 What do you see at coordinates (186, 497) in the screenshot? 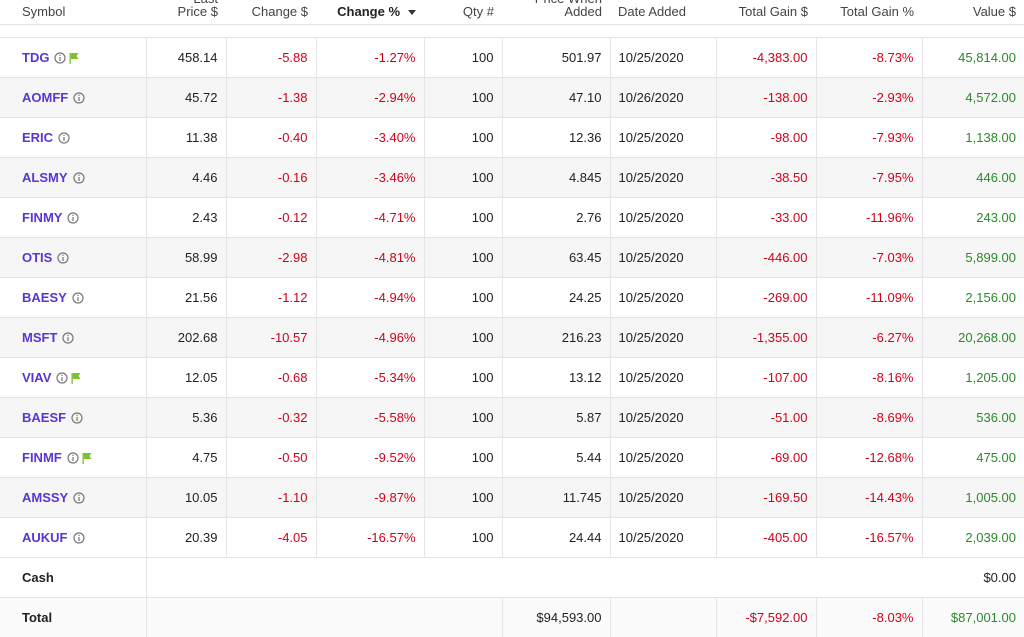
I see `data-cell: 10.05` at bounding box center [186, 497].